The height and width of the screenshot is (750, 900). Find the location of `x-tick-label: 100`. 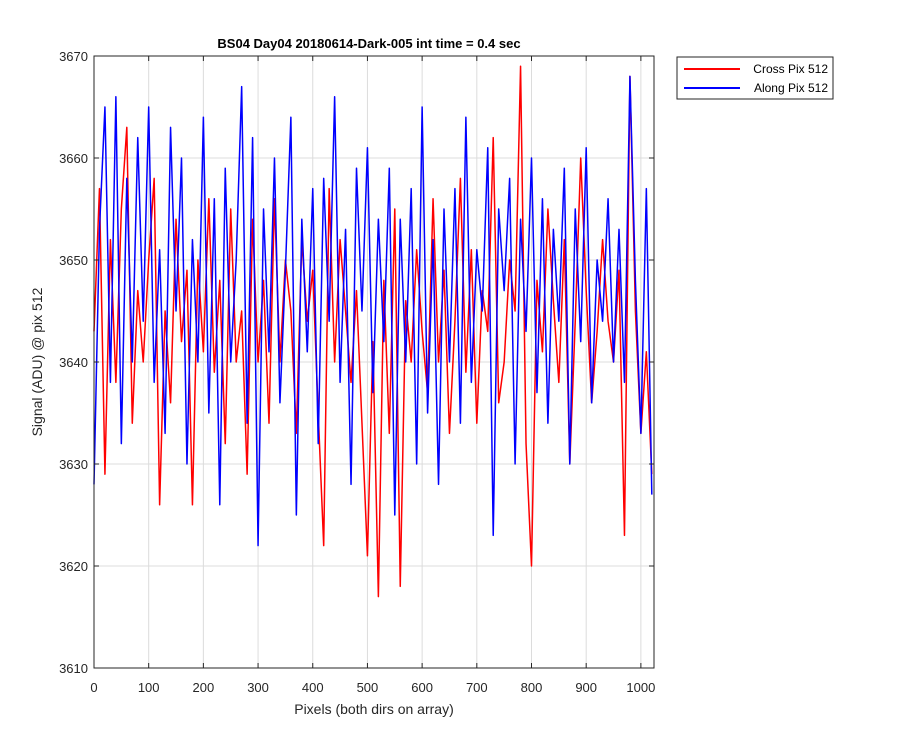

x-tick-label: 100 is located at coordinates (149, 687).